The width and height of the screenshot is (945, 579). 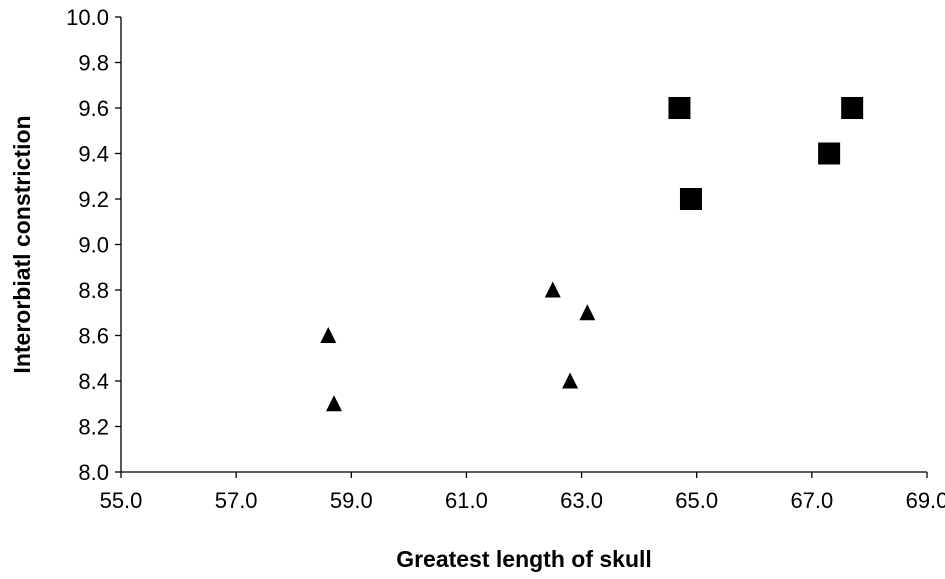 I want to click on x-tick-label: 63.0, so click(x=581, y=500).